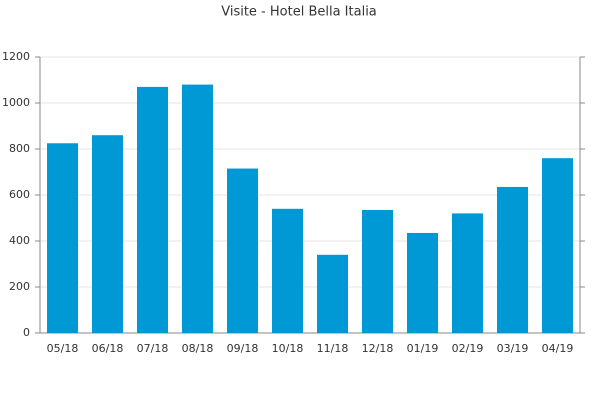  I want to click on y-tick-label: 1000, so click(16, 102).